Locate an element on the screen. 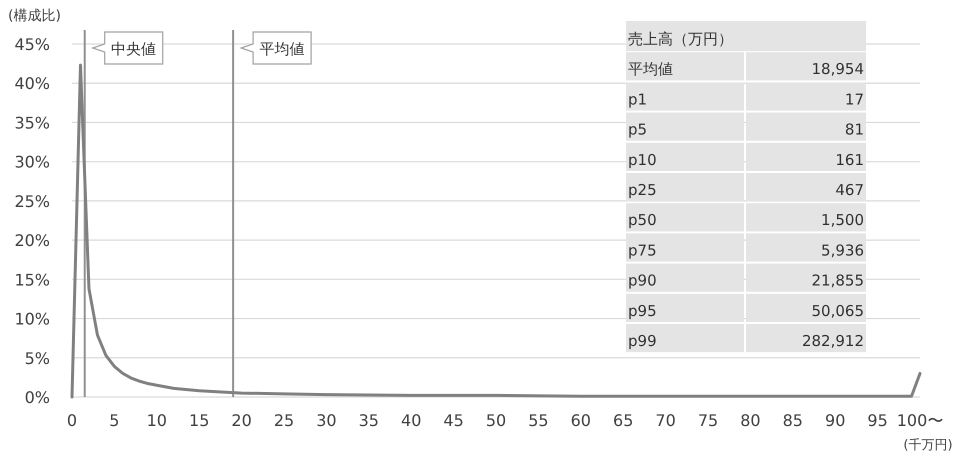 The image size is (958, 458). y-tick-label: 30% is located at coordinates (32, 162).